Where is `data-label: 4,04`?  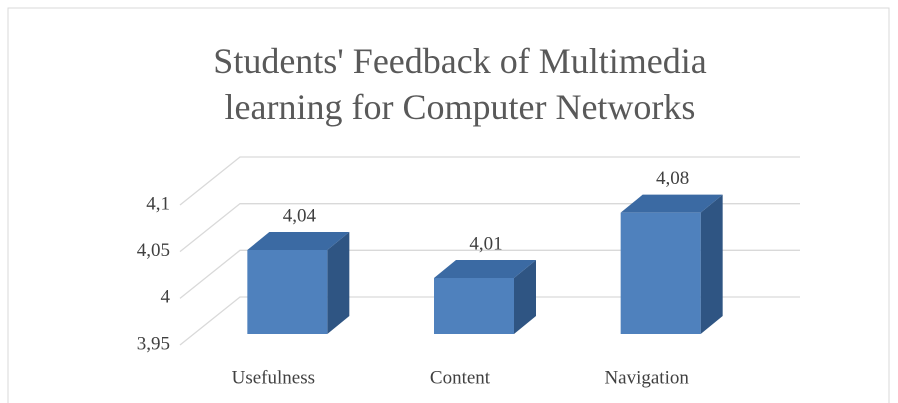
data-label: 4,04 is located at coordinates (300, 215).